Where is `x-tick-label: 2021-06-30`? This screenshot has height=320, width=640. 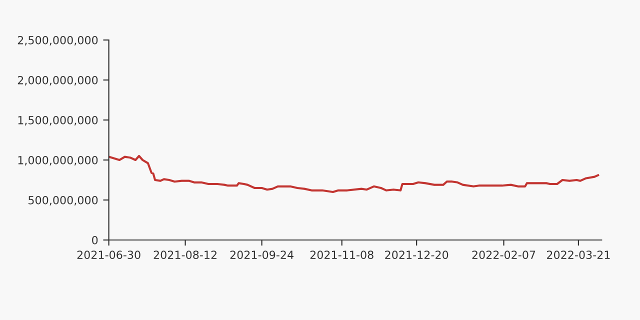 x-tick-label: 2021-06-30 is located at coordinates (108, 255).